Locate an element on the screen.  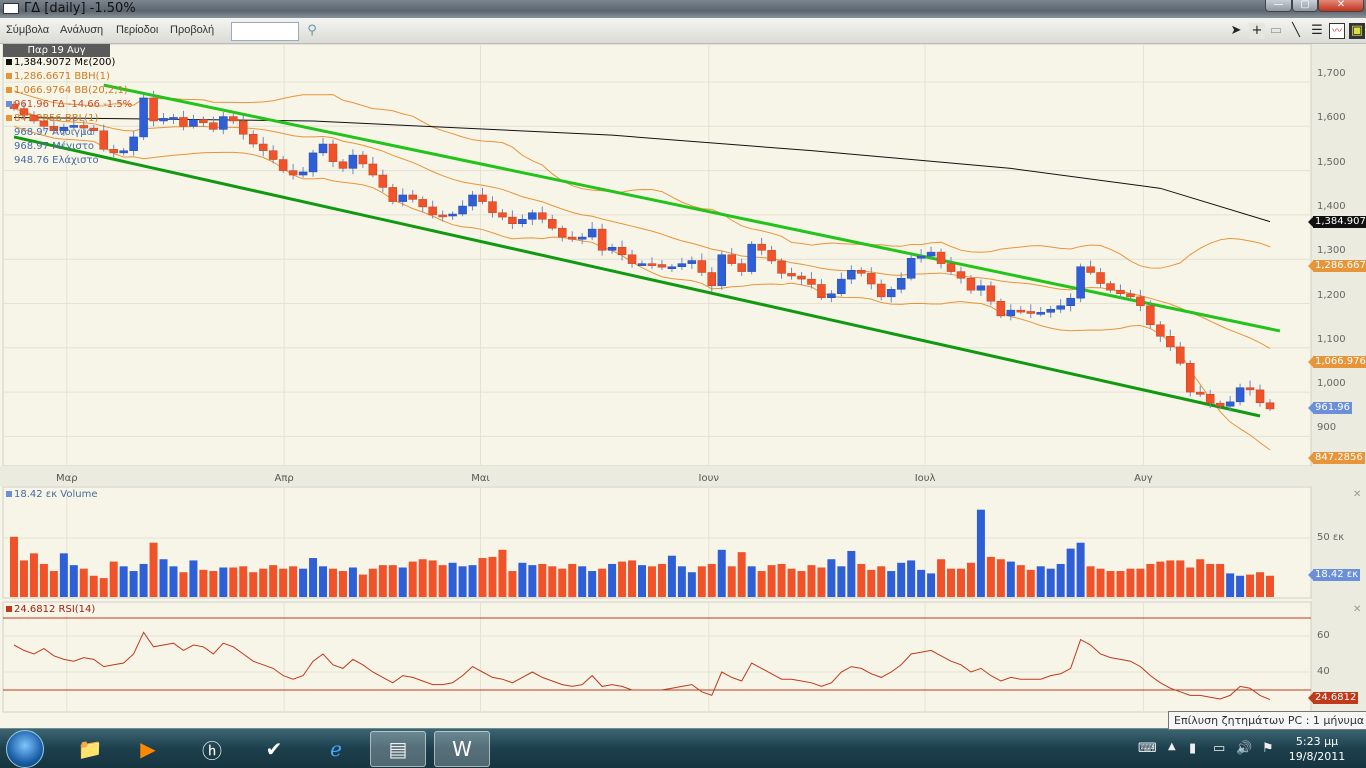
close-volume-panel-icon: ✕ is located at coordinates (1357, 494).